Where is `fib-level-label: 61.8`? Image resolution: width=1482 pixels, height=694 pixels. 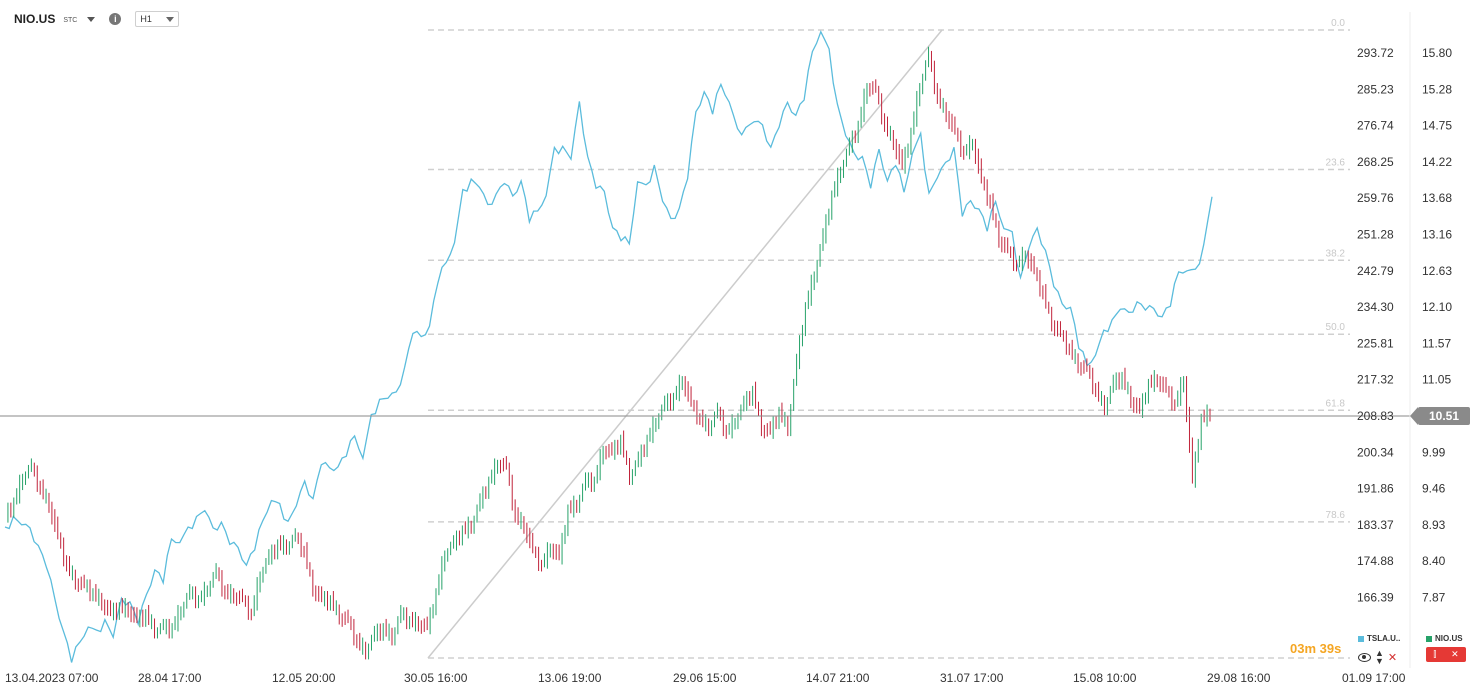
fib-level-label: 61.8 is located at coordinates (1336, 403).